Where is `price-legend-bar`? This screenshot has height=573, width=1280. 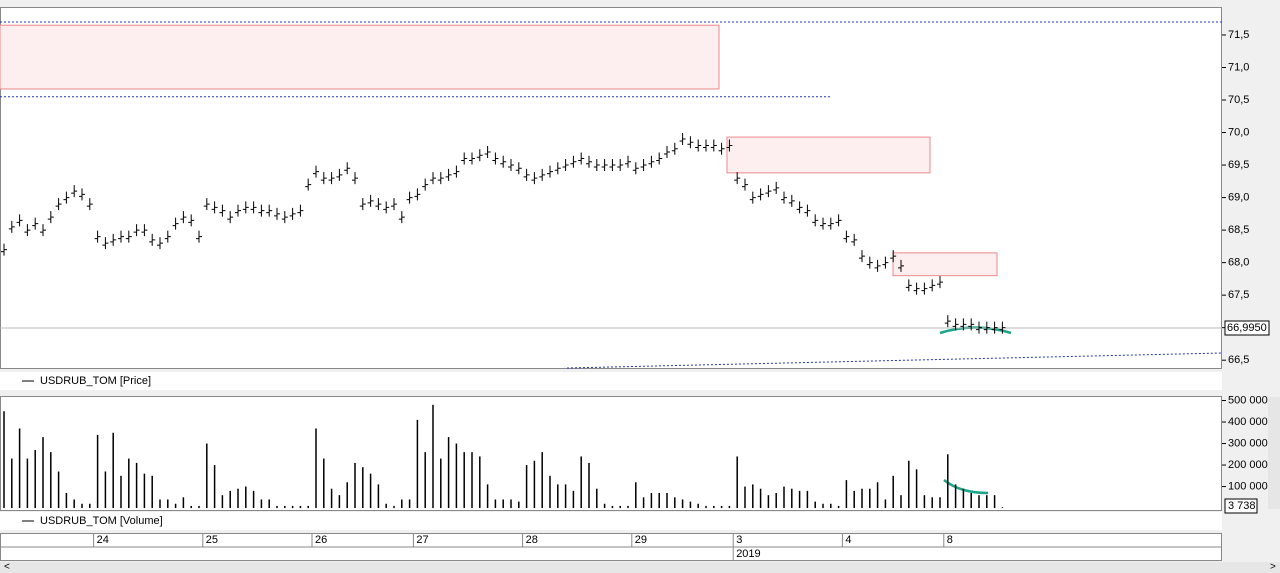 price-legend-bar is located at coordinates (611, 381).